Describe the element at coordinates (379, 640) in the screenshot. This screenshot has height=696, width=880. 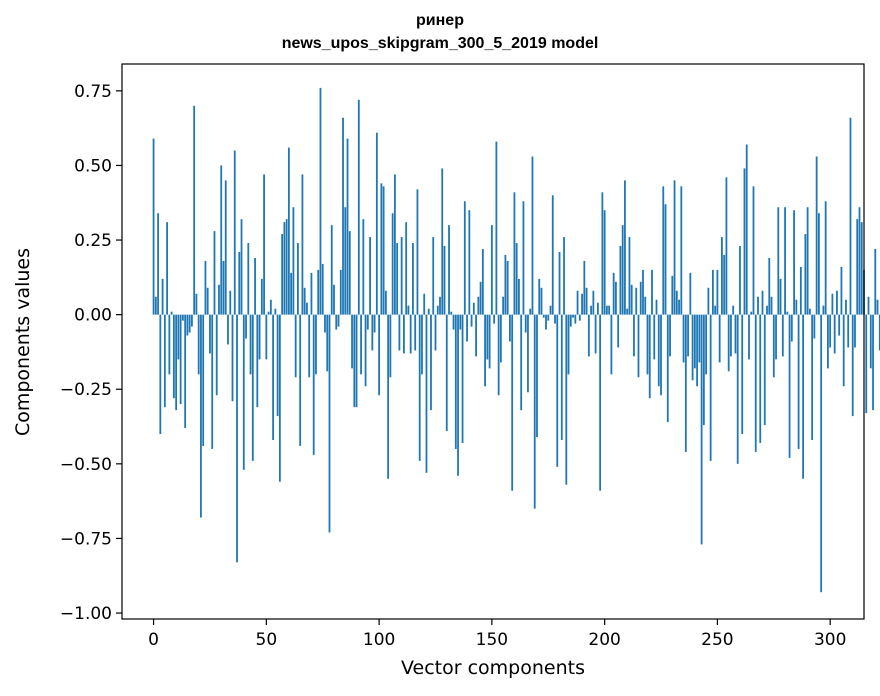
I see `x-tick-label: 100` at that location.